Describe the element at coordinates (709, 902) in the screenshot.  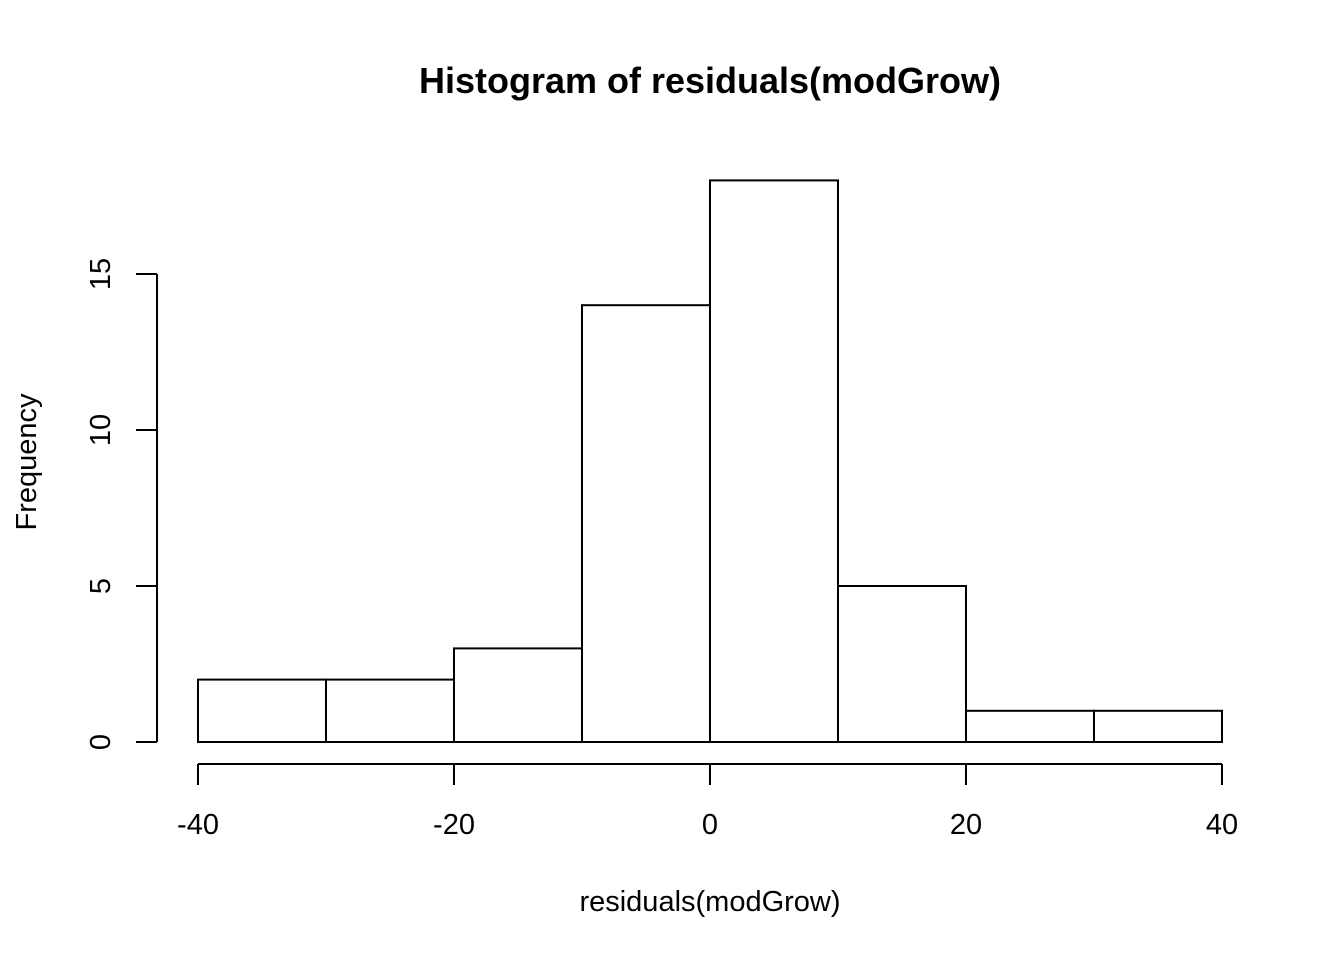
I see `x-axis-label: residuals(modGrow)` at that location.